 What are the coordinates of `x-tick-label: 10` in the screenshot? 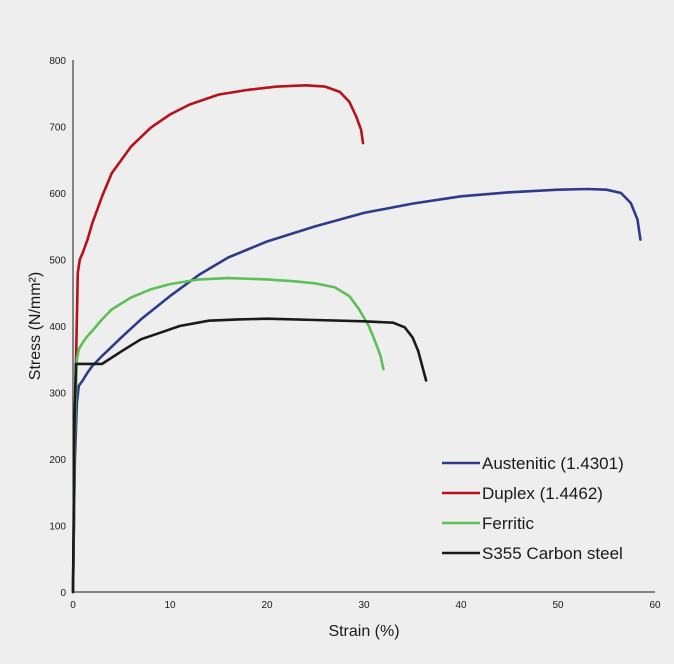 It's located at (170, 605).